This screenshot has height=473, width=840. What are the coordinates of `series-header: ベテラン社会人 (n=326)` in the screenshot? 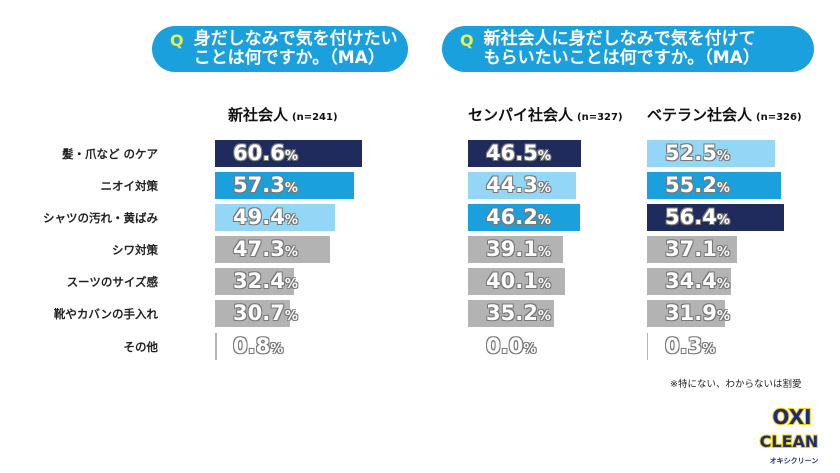 It's located at (724, 114).